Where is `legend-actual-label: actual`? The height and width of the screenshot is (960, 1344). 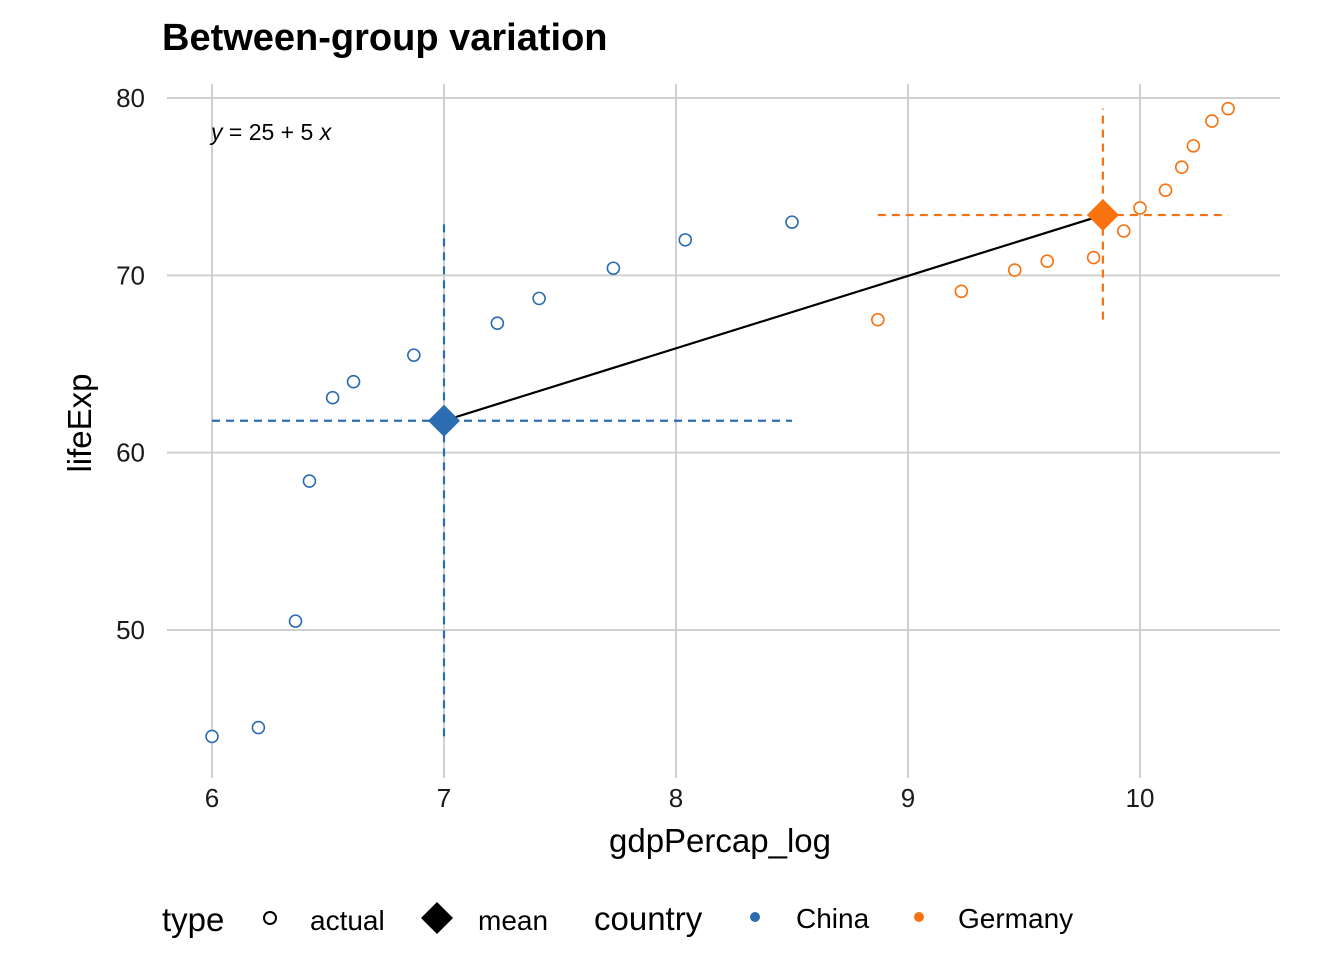
legend-actual-label: actual is located at coordinates (347, 920).